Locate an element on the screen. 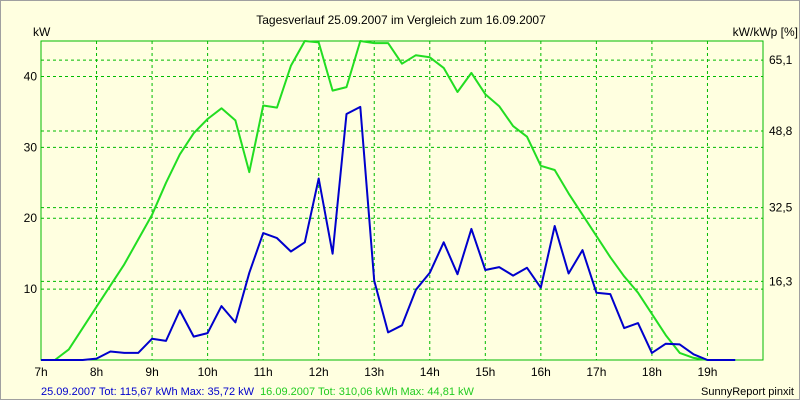 The image size is (800, 401). x-tick-label: 7h is located at coordinates (40, 372).